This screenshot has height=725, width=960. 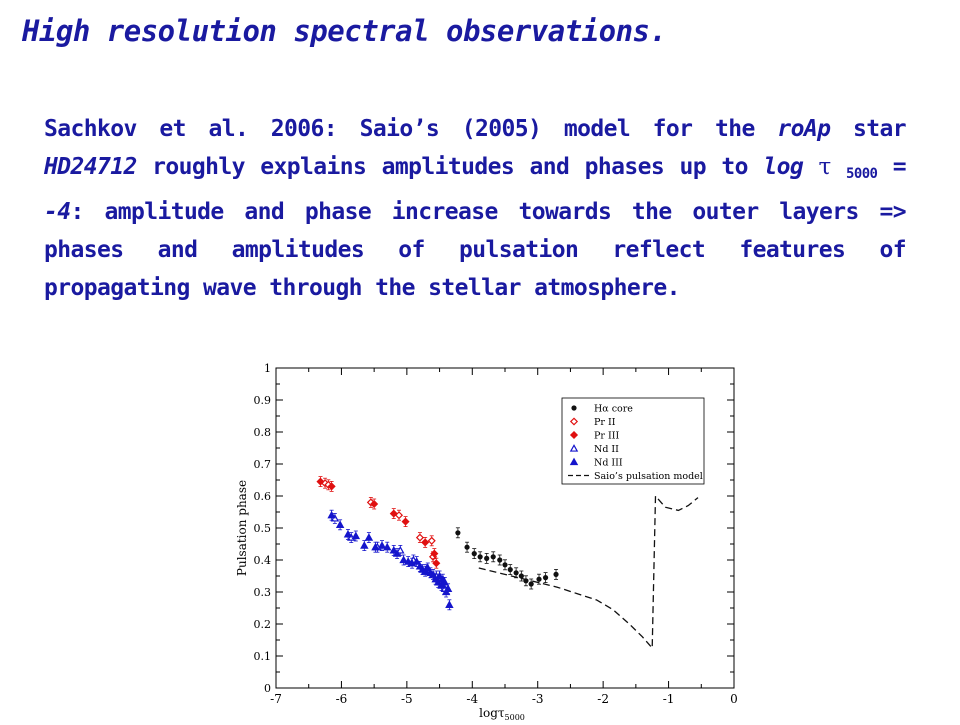 I want to click on legend-label: Pr III, so click(x=606, y=436).